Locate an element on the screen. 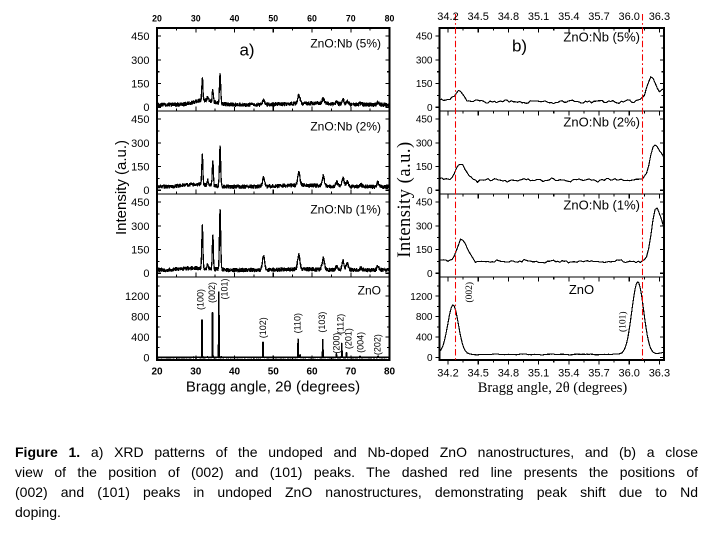  svg-text: (103) is located at coordinates (322, 322).